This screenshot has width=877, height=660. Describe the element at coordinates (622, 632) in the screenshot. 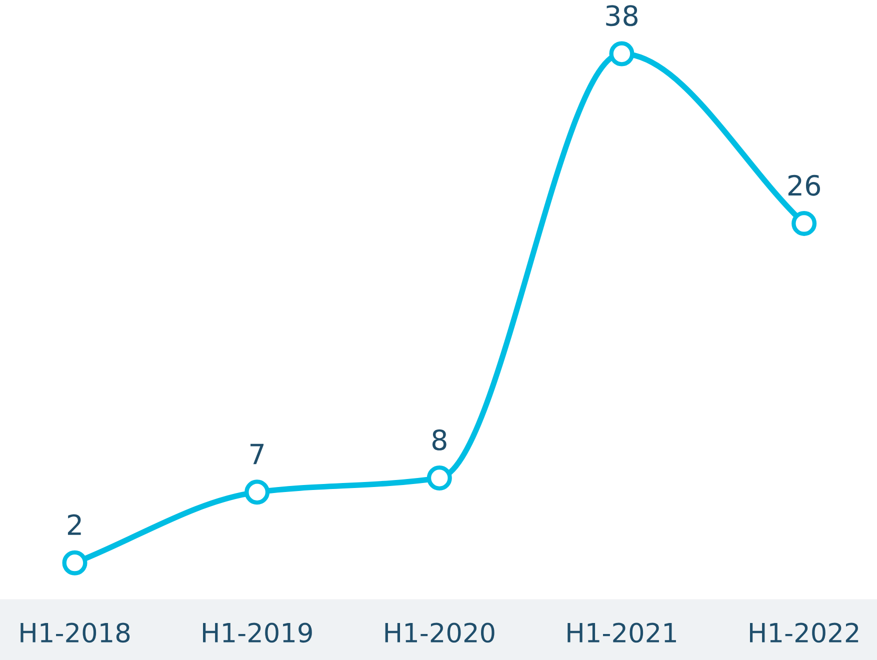

I see `x-tick-label: H1-2021` at that location.